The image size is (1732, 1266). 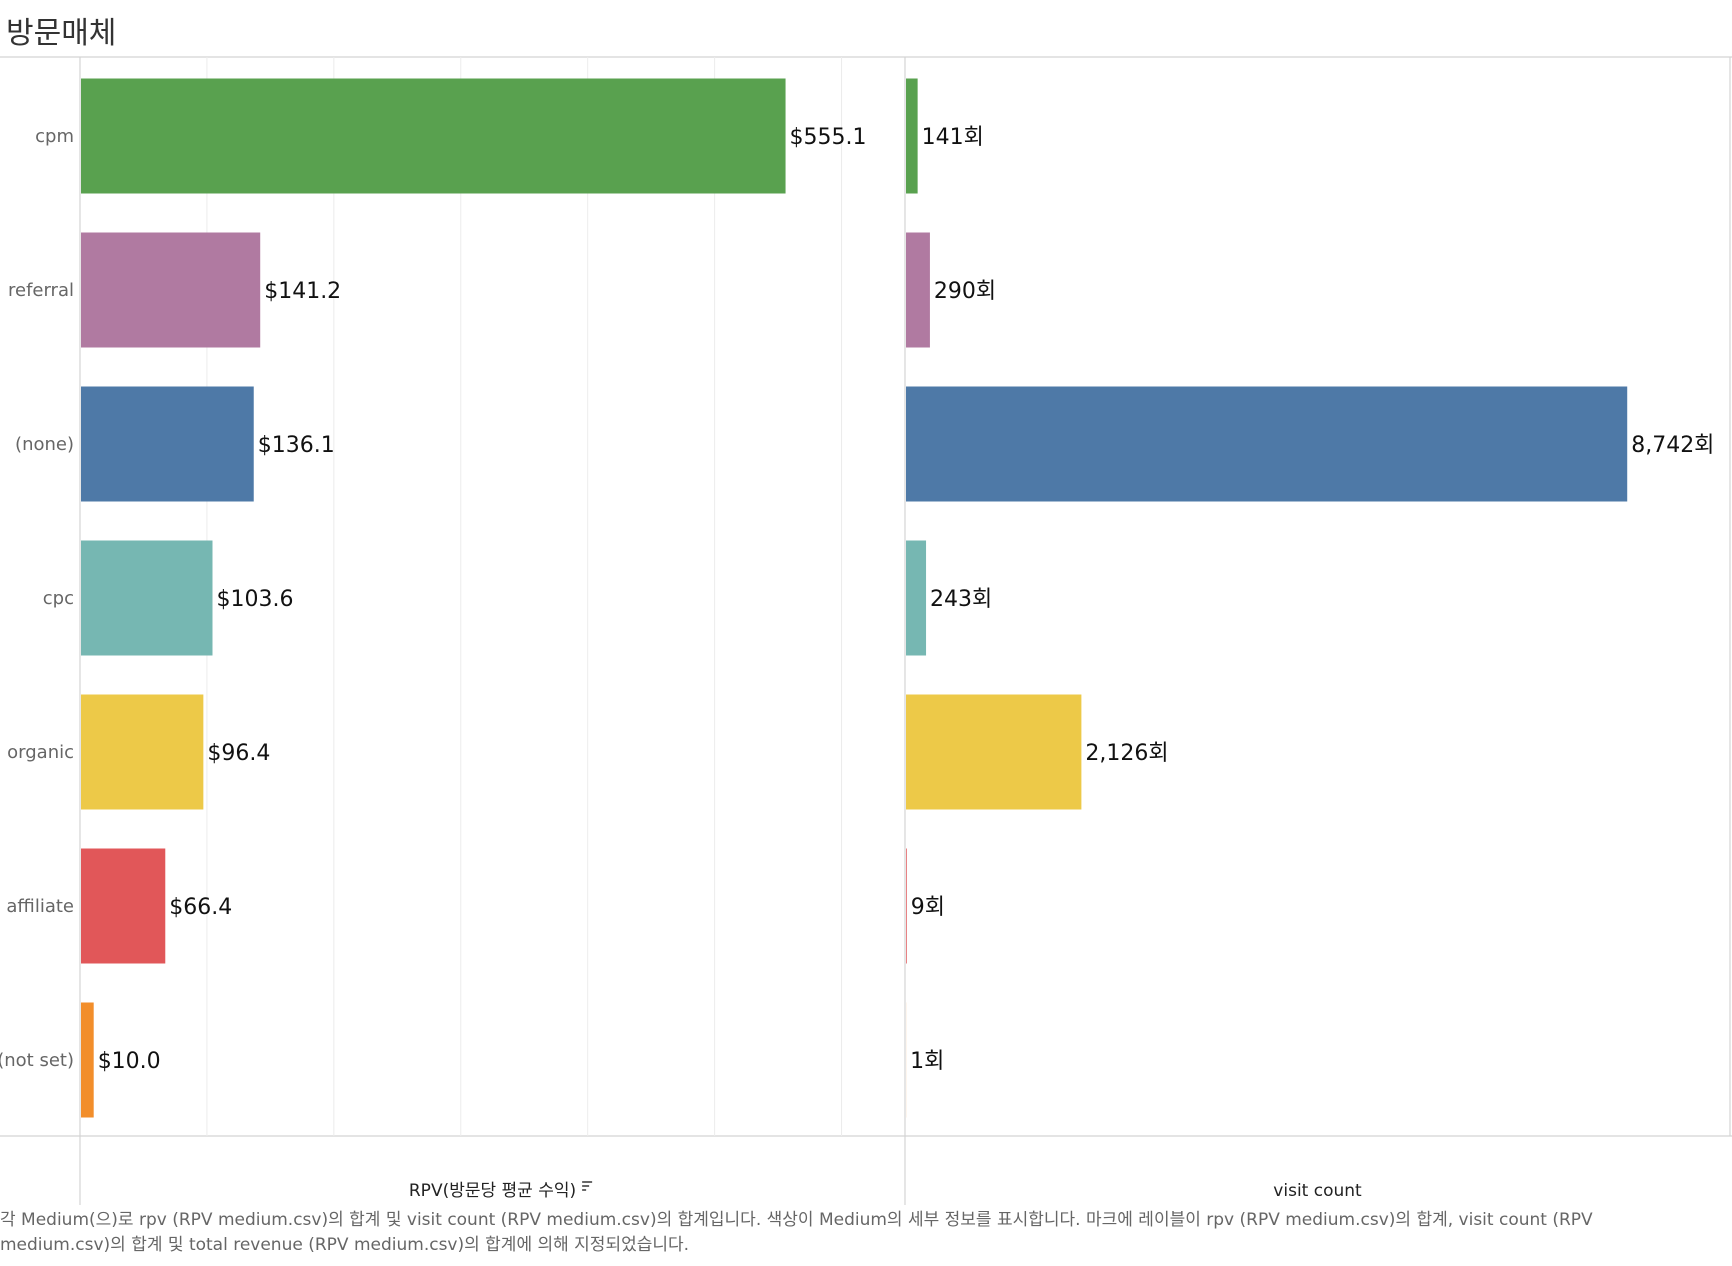 What do you see at coordinates (44, 444) in the screenshot?
I see `category-label: (none)` at bounding box center [44, 444].